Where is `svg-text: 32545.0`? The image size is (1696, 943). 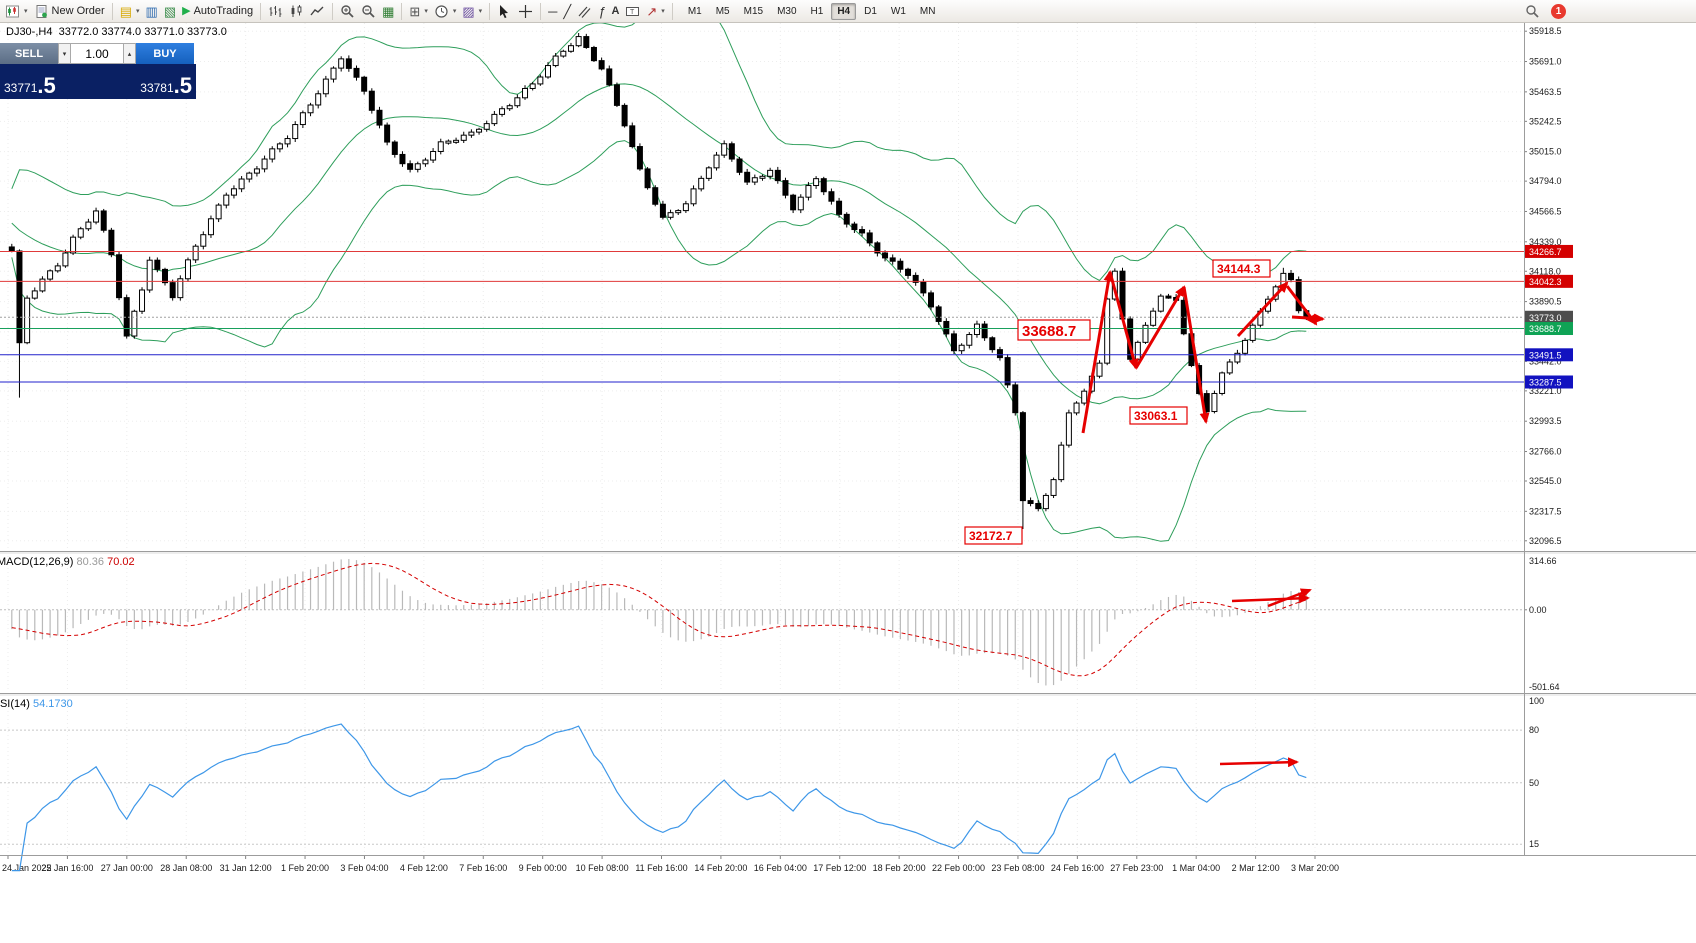 svg-text: 32545.0 is located at coordinates (1545, 481).